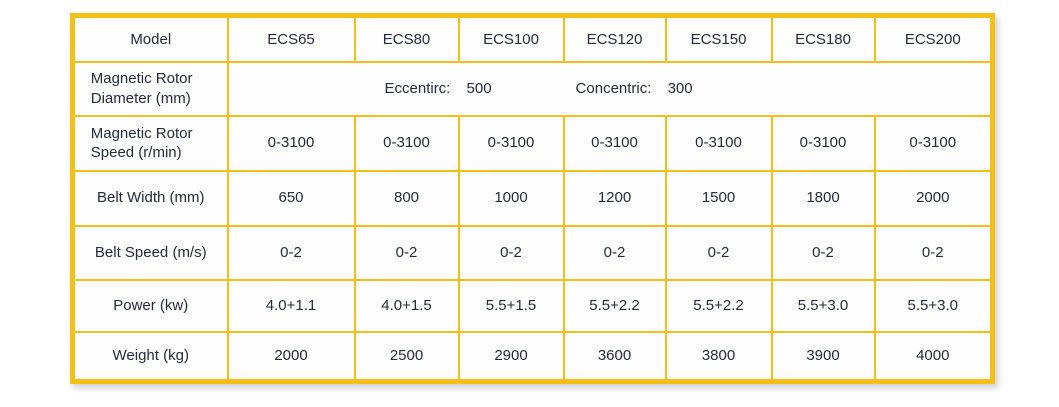 The height and width of the screenshot is (407, 1059). I want to click on power-value: 4.0+1.5, so click(406, 305).